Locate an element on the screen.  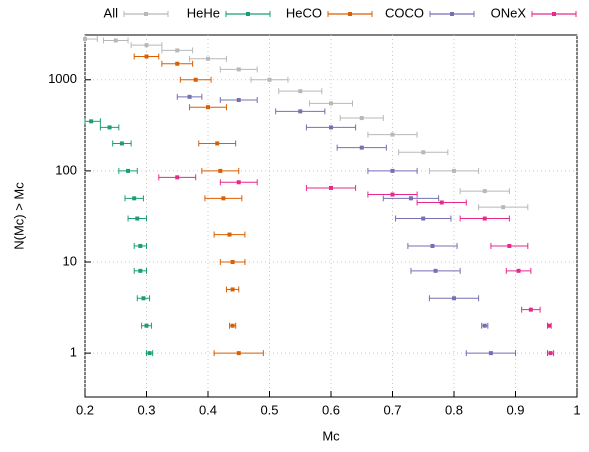
x-tick-label: 0.8 is located at coordinates (454, 409).